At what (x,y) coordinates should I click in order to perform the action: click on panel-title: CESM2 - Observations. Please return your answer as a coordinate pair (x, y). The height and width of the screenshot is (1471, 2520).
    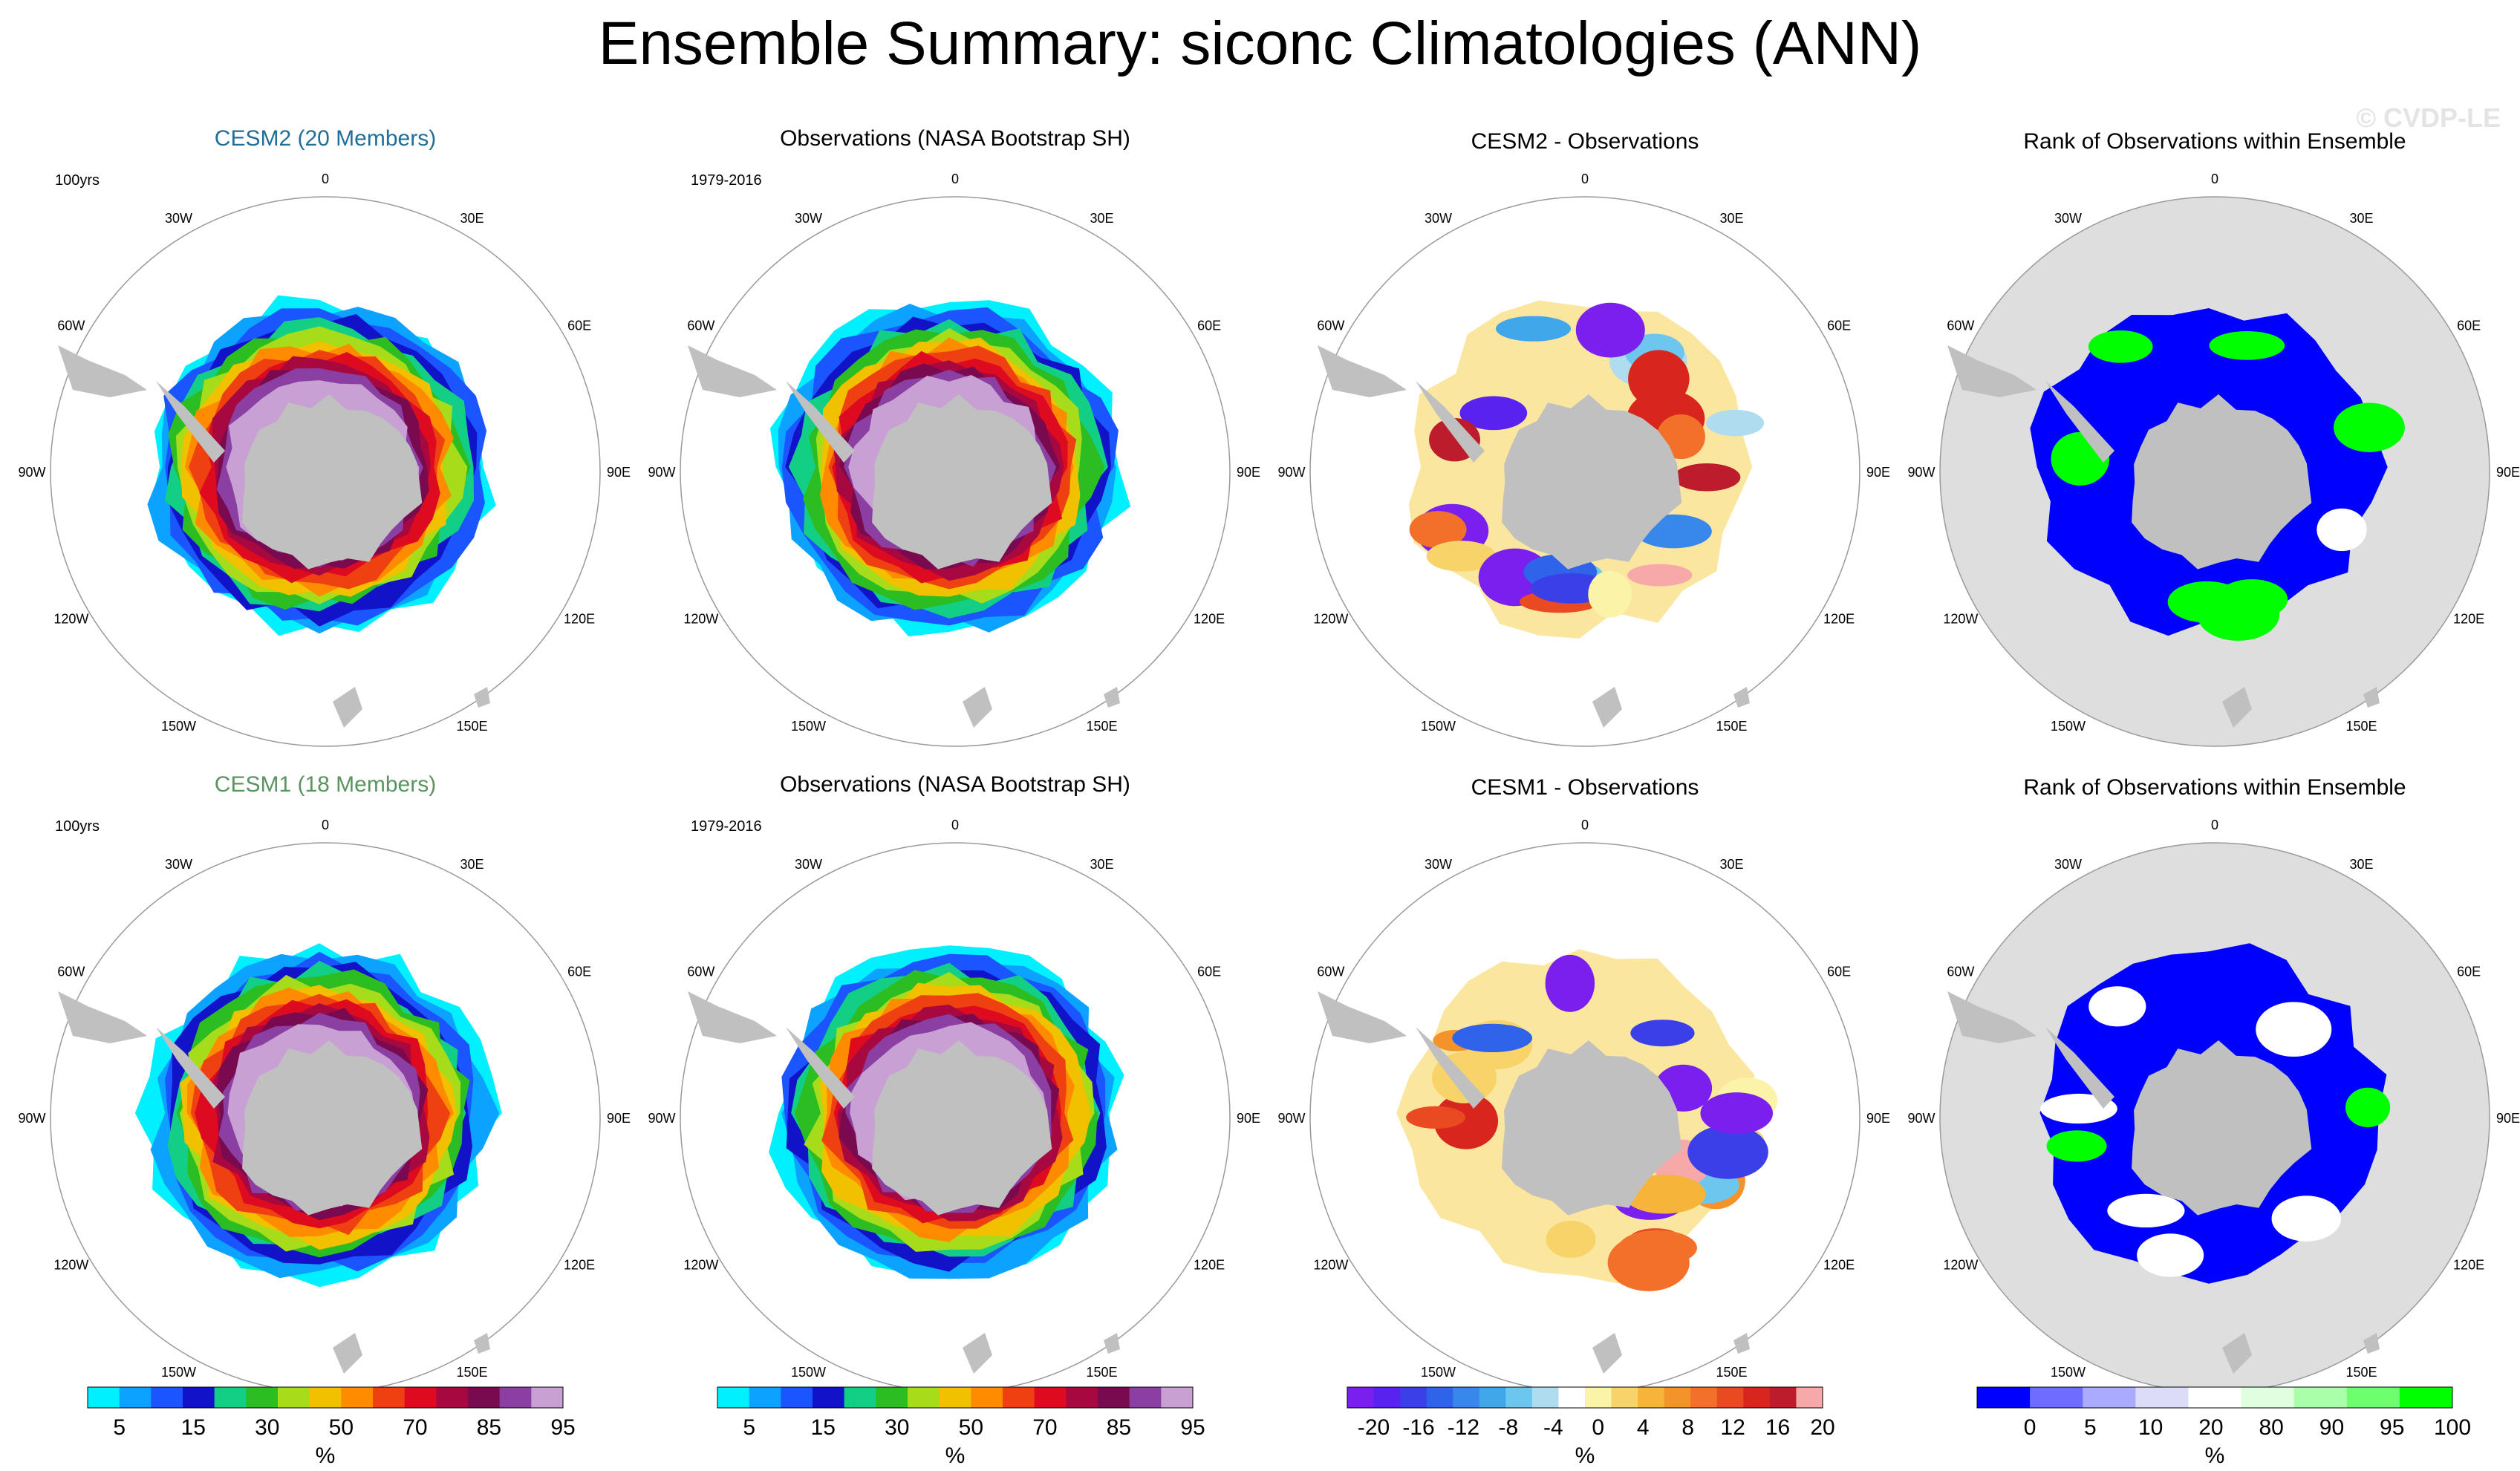
    Looking at the image, I should click on (1585, 141).